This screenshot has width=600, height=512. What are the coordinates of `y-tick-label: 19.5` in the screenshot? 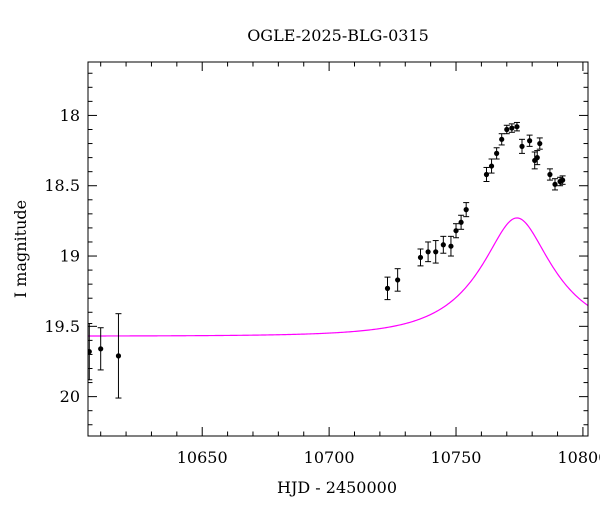 It's located at (62, 326).